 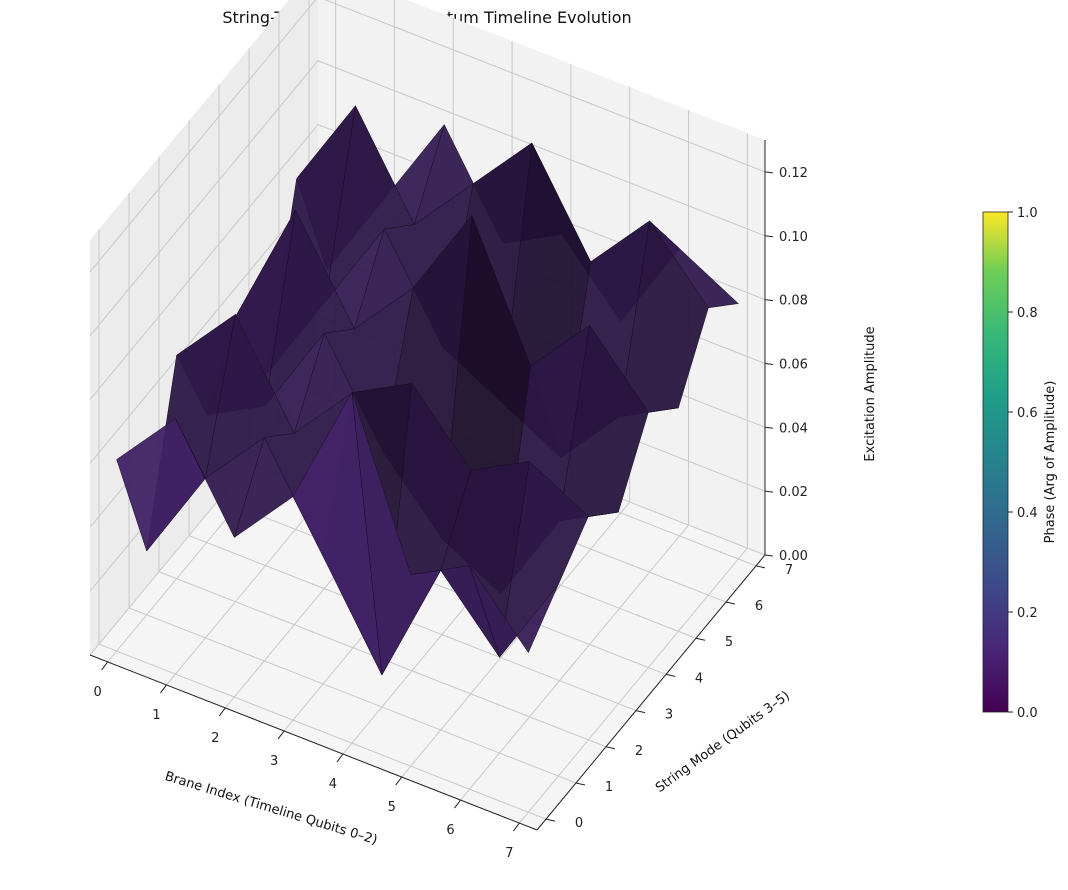 What do you see at coordinates (1027, 313) in the screenshot?
I see `colorbar-tick-label: 0.8` at bounding box center [1027, 313].